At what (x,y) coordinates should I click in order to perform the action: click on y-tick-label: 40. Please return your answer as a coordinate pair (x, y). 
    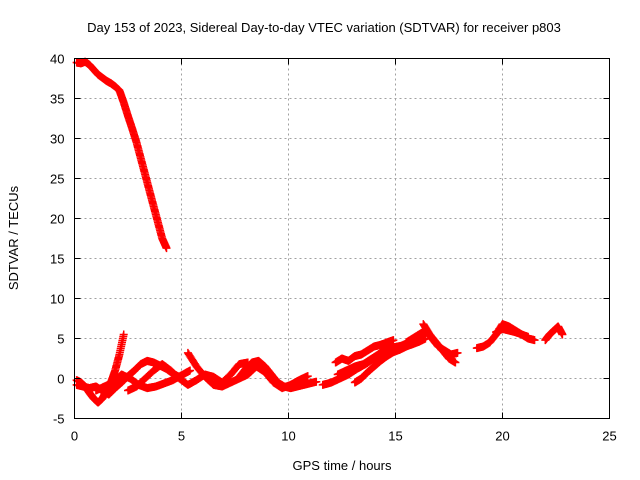
    Looking at the image, I should click on (57, 59).